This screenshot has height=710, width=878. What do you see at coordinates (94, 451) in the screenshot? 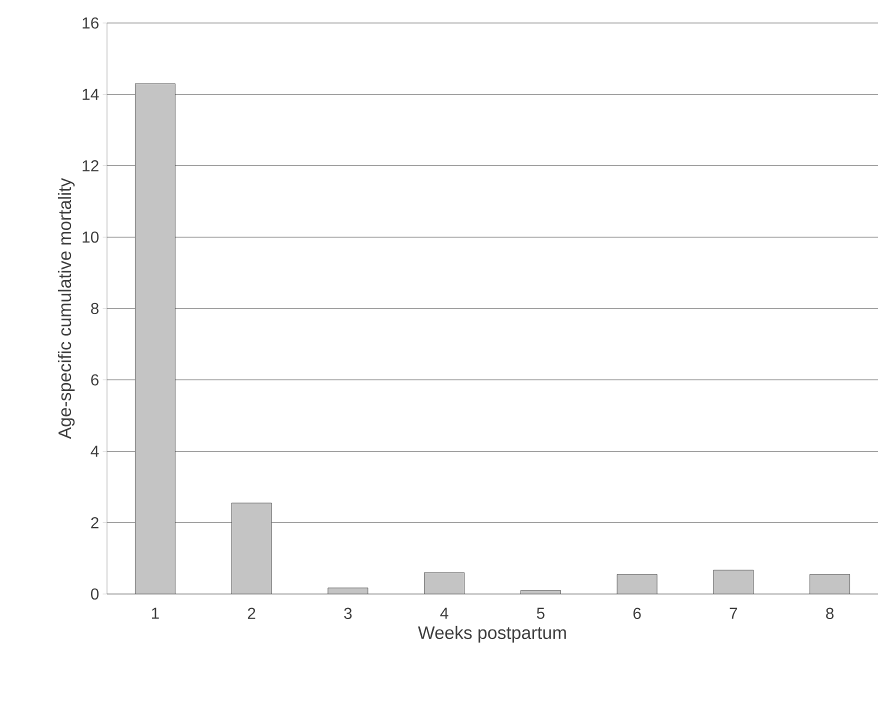
I see `y-tick-label: 4` at bounding box center [94, 451].